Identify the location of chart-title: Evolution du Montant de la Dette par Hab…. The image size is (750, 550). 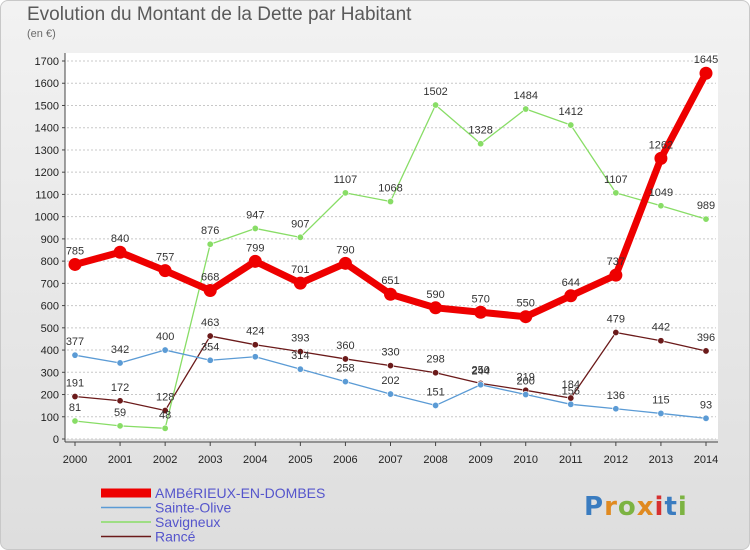
(219, 14).